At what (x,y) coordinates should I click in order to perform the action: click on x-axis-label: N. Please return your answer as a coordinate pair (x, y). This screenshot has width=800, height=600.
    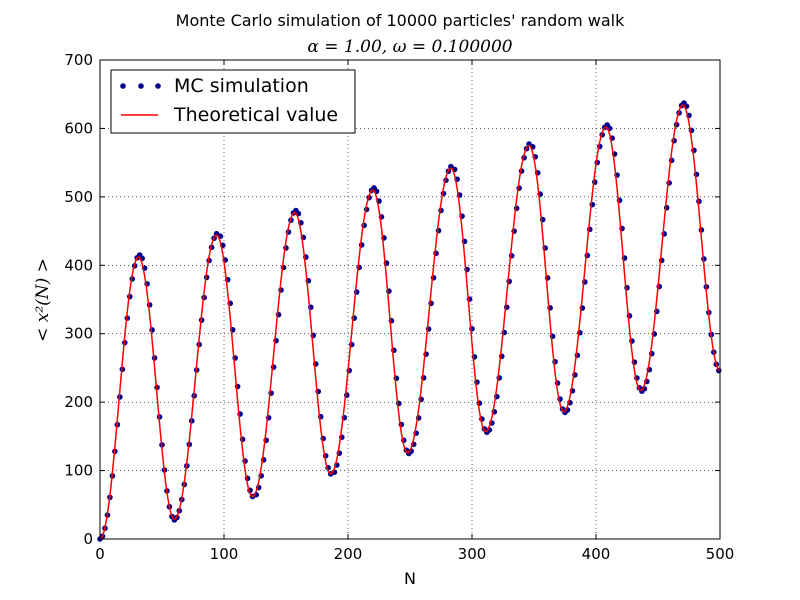
    Looking at the image, I should click on (410, 578).